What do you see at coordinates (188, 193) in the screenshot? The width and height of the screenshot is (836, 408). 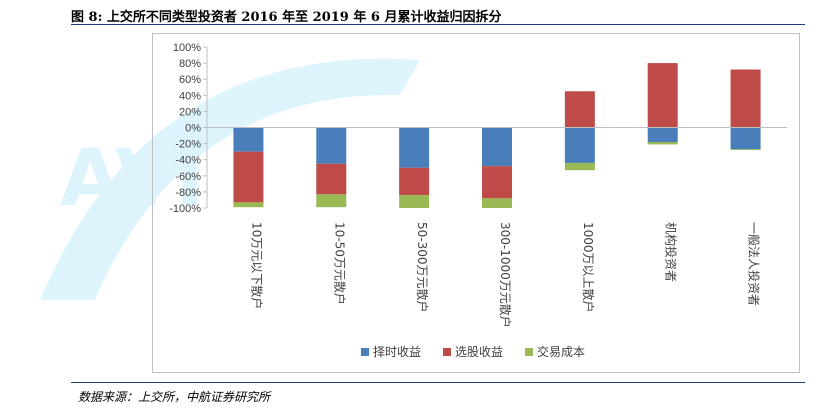 I see `y-tick-label: -80%` at bounding box center [188, 193].